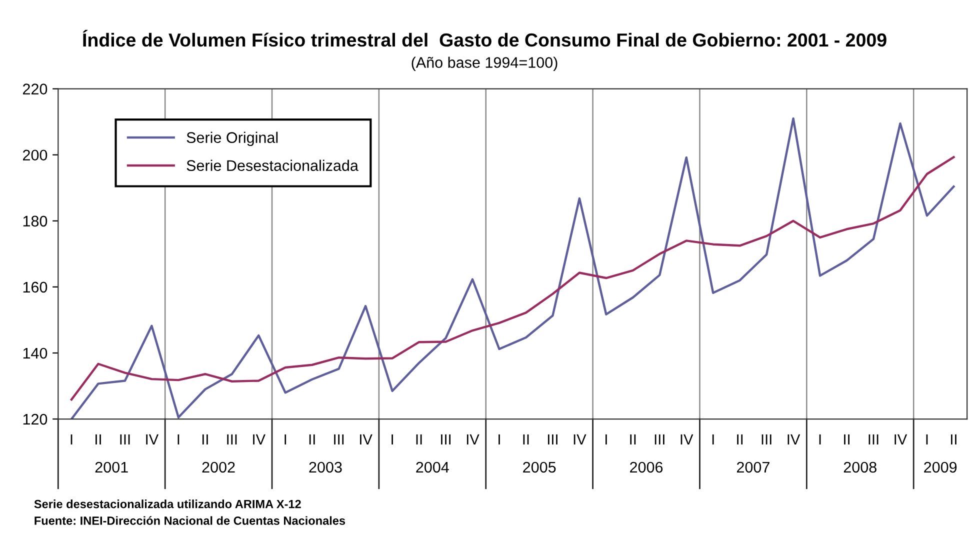 This screenshot has width=969, height=555. Describe the element at coordinates (111, 467) in the screenshot. I see `text: 2001` at that location.